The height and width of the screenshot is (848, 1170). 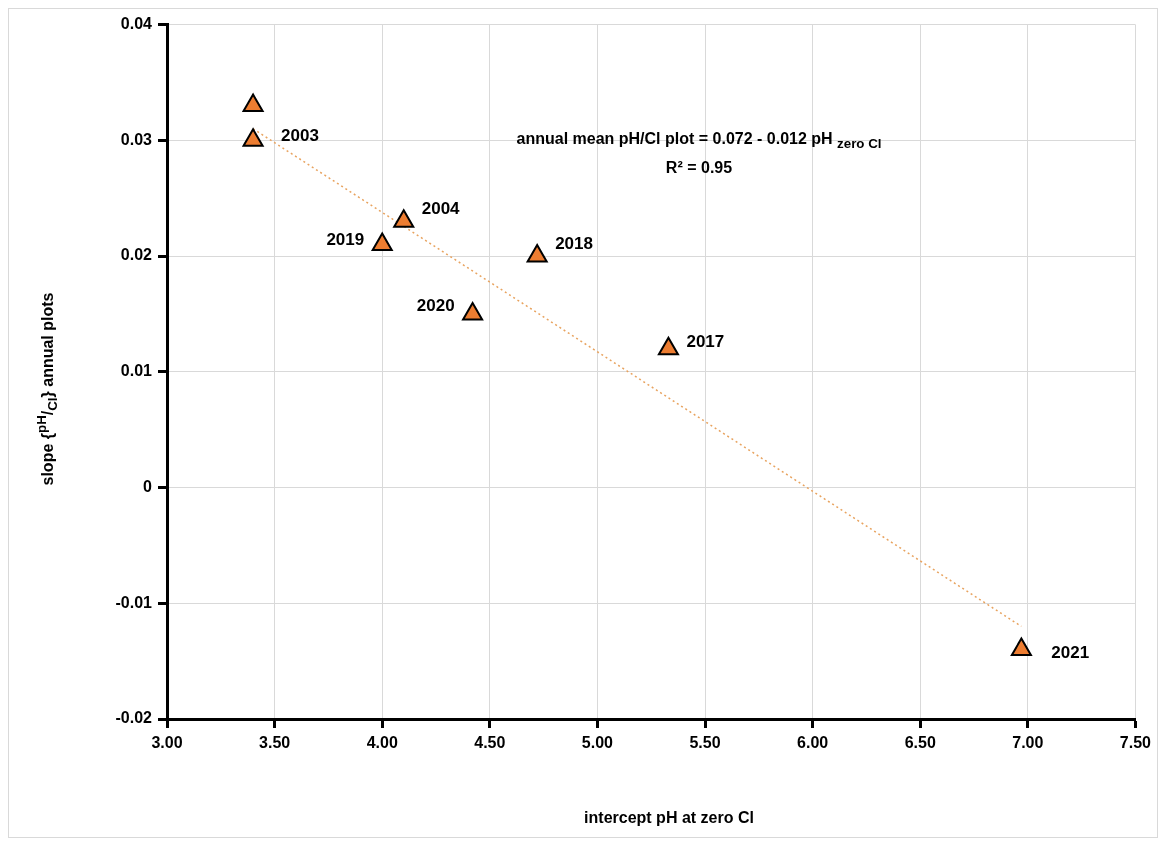 I want to click on y-tick-label: 0, so click(x=148, y=486).